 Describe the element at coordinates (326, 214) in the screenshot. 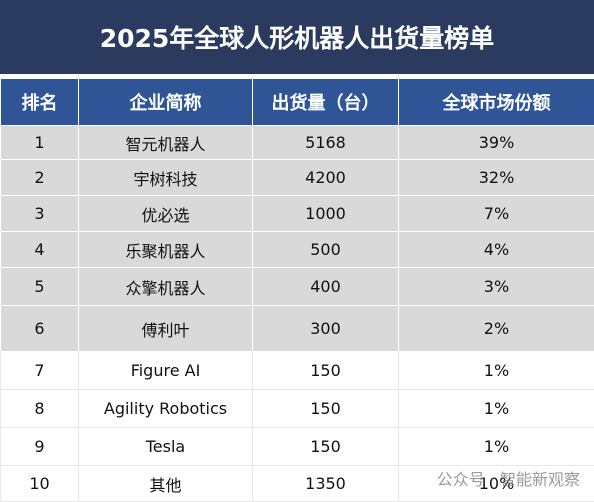

I see `table-cell: 1000` at that location.